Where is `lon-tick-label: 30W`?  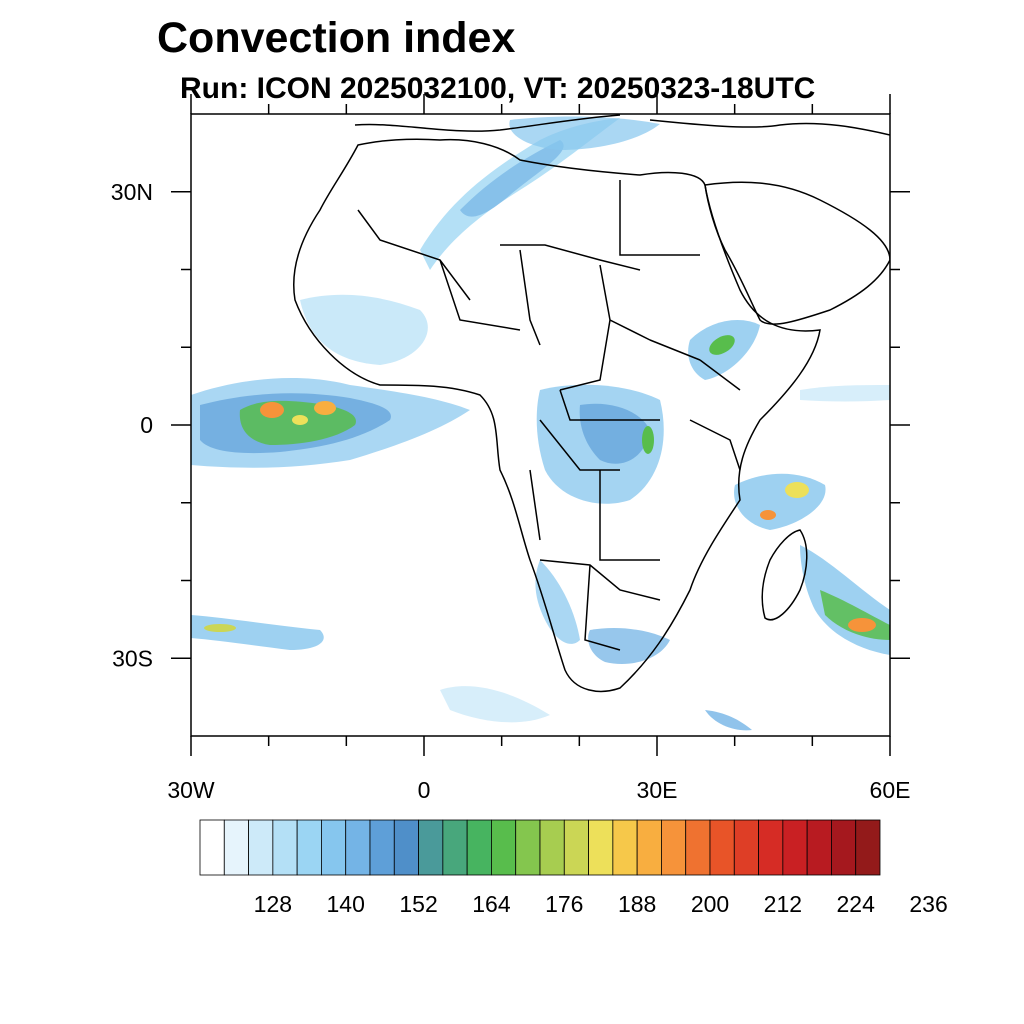 lon-tick-label: 30W is located at coordinates (191, 790).